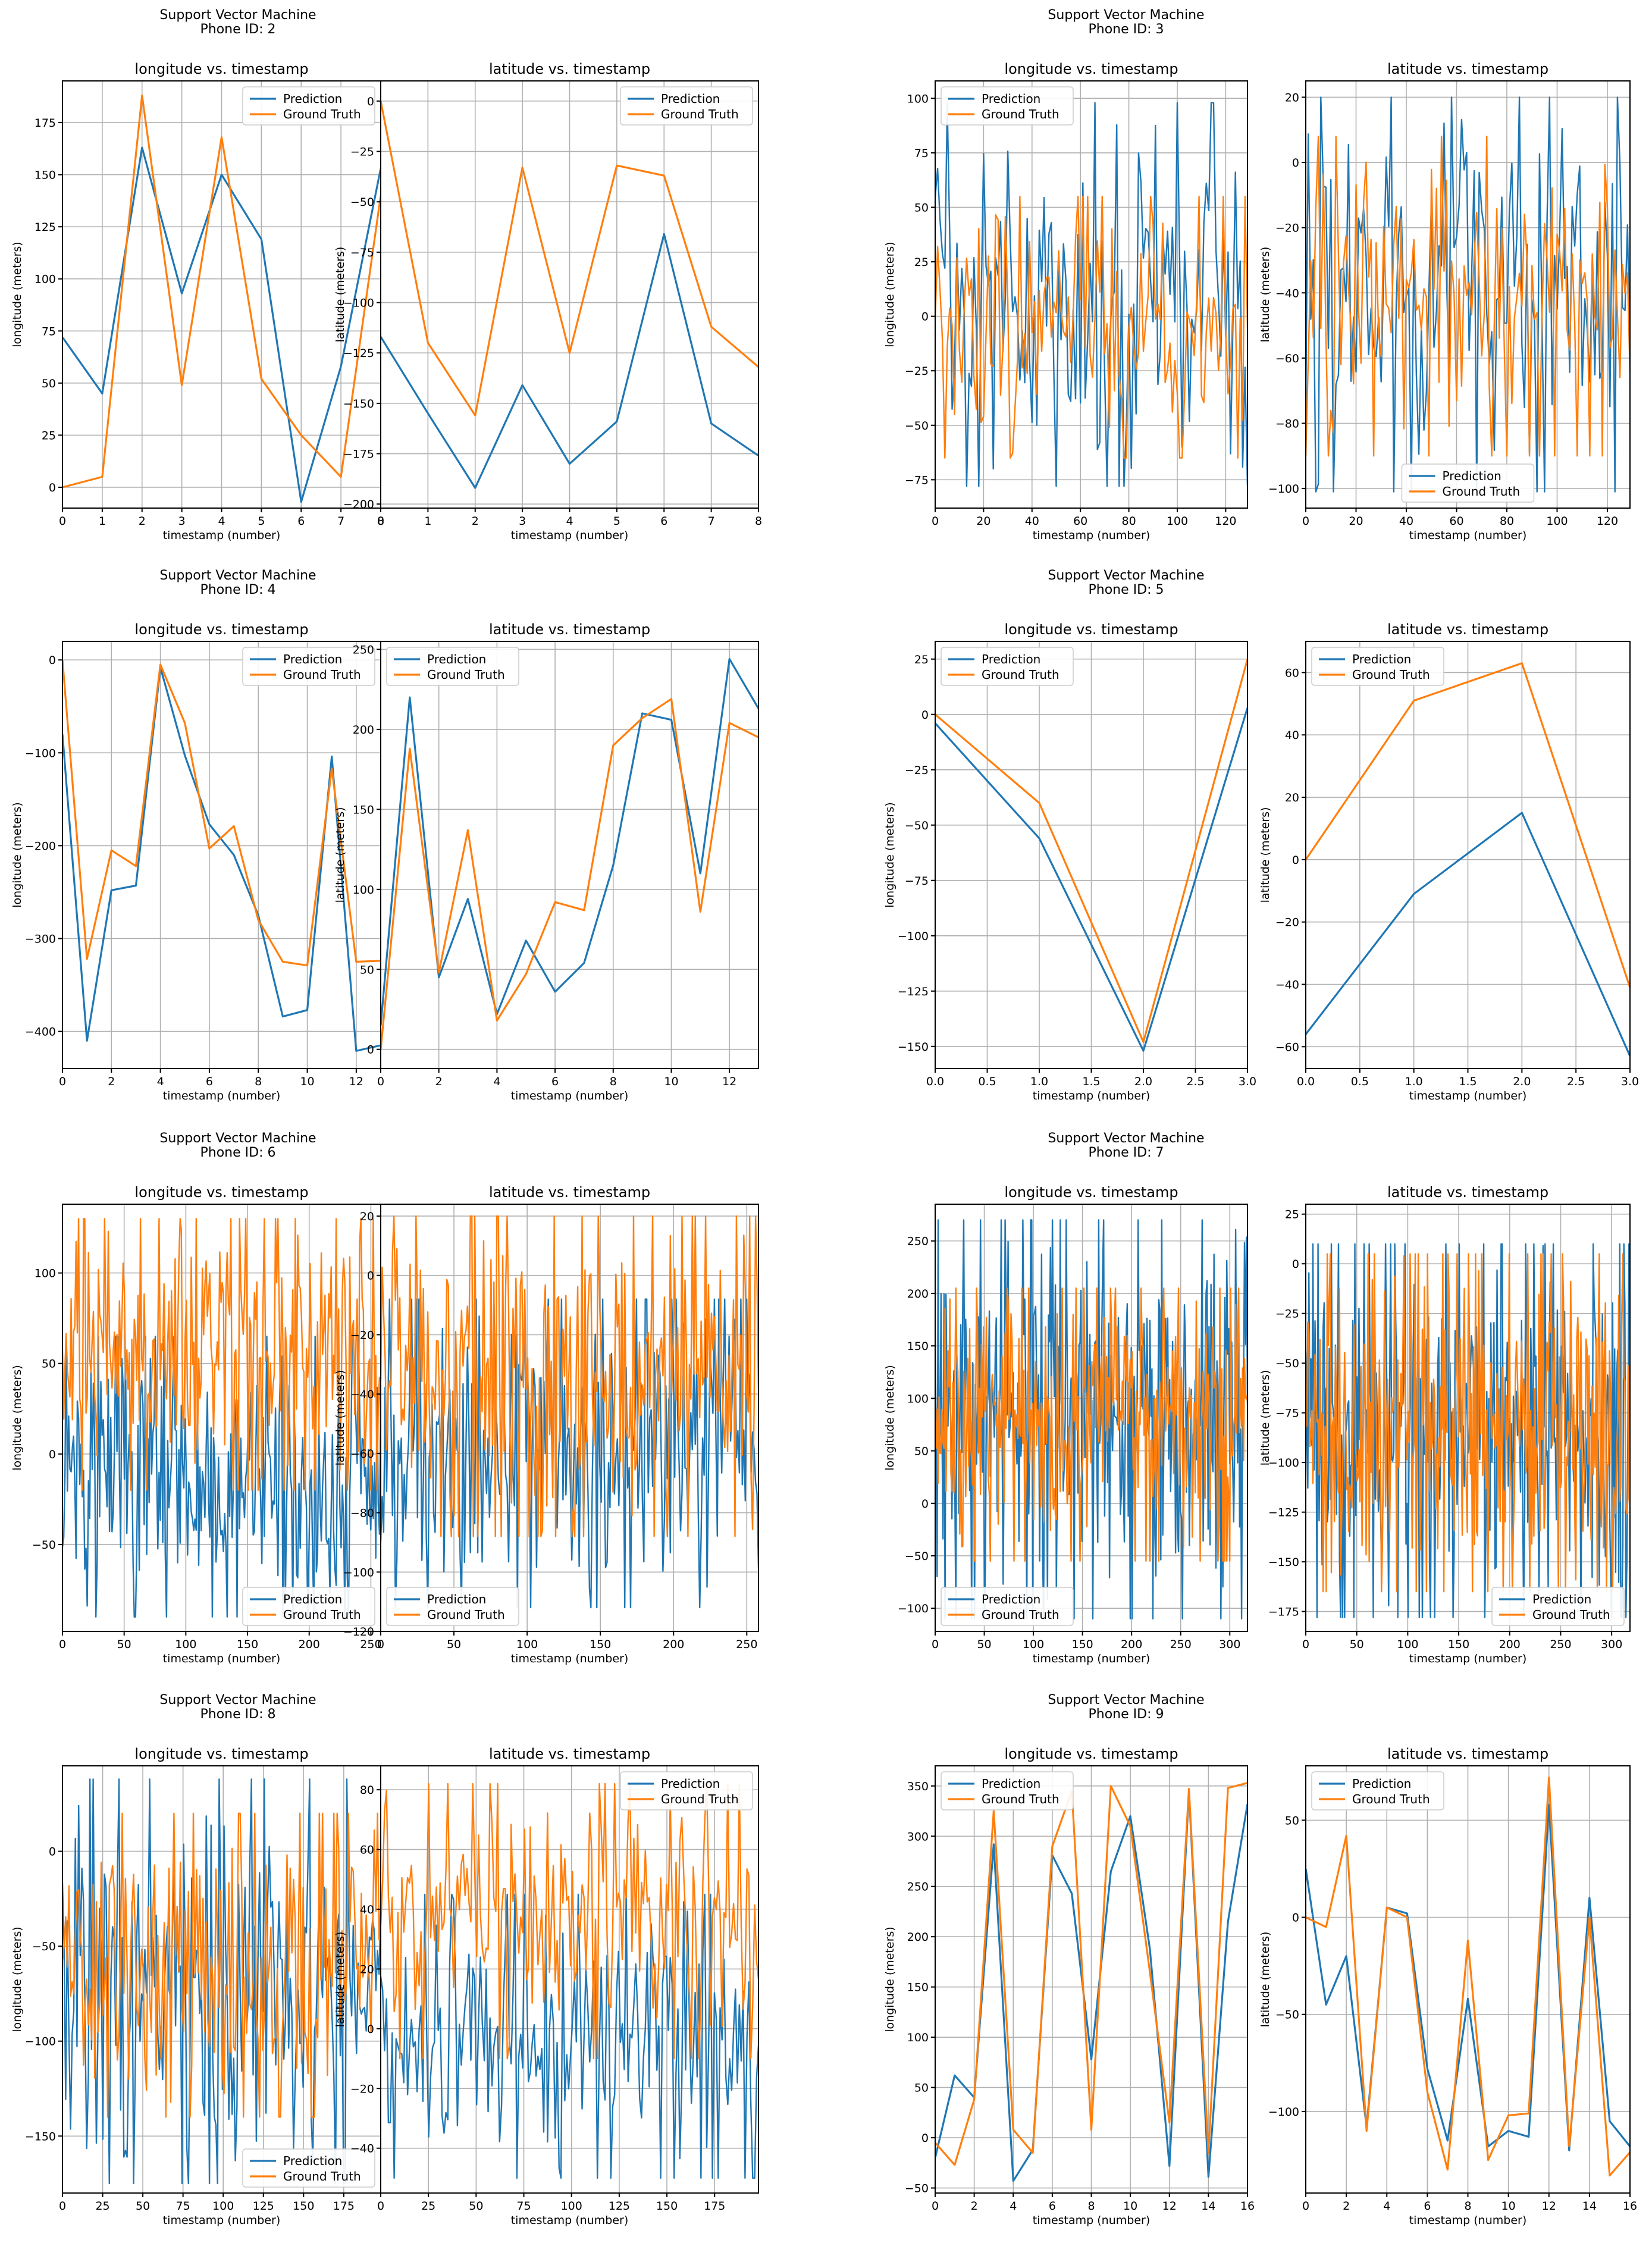  What do you see at coordinates (362, 153) in the screenshot?
I see `y-tick-label: −25` at bounding box center [362, 153].